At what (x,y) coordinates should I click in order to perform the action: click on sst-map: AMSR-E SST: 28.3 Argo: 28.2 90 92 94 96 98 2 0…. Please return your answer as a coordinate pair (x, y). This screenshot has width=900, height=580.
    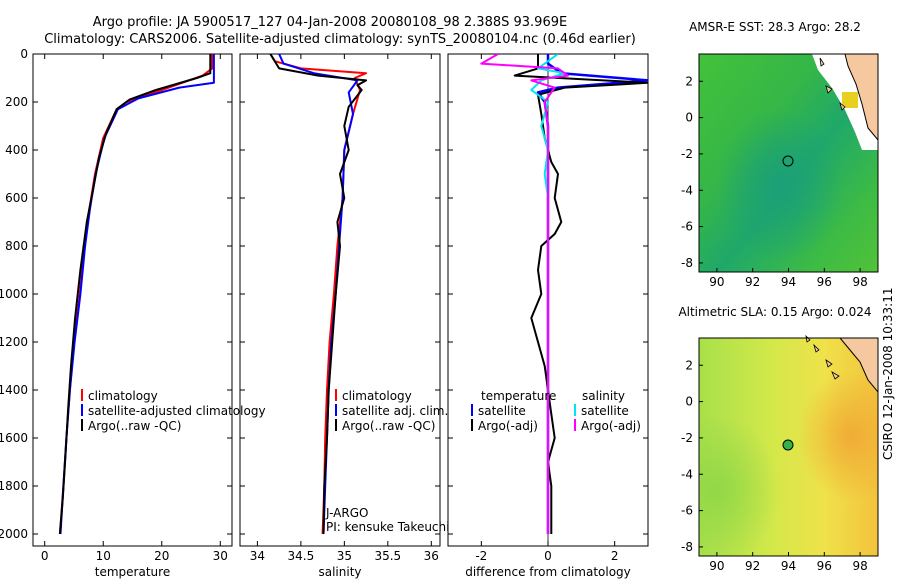
    Looking at the image, I should click on (780, 154).